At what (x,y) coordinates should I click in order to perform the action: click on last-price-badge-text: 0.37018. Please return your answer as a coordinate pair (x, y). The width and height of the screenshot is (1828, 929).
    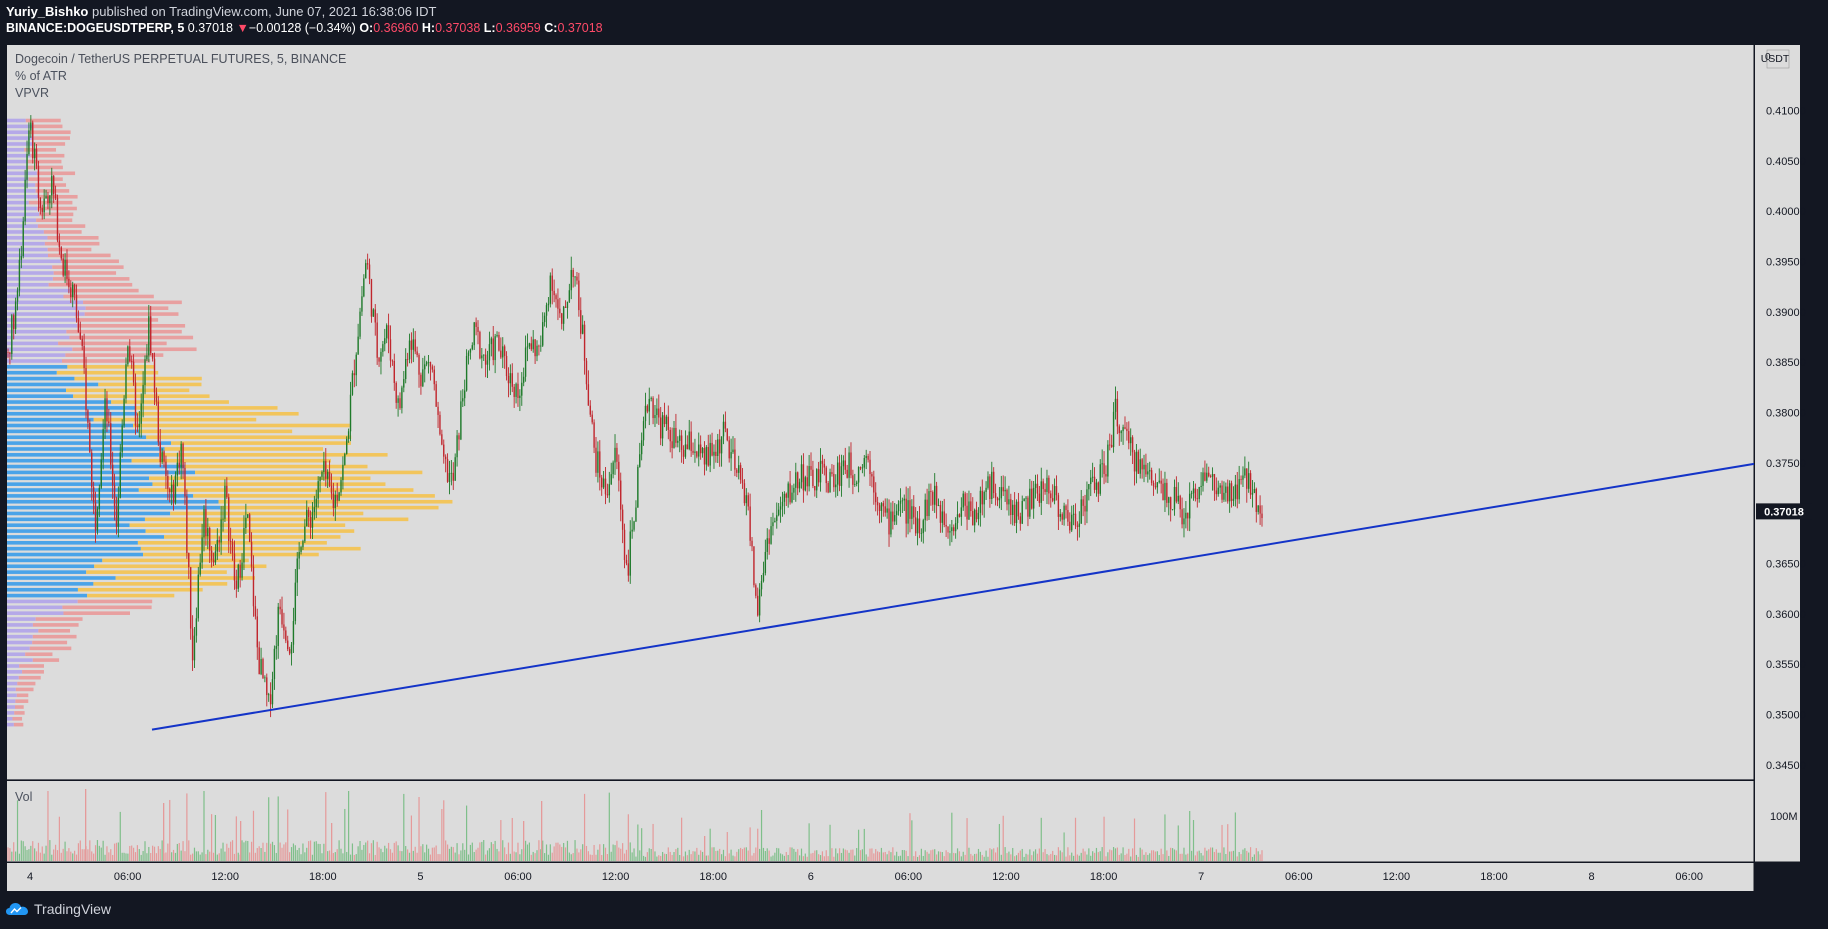
    Looking at the image, I should click on (1784, 512).